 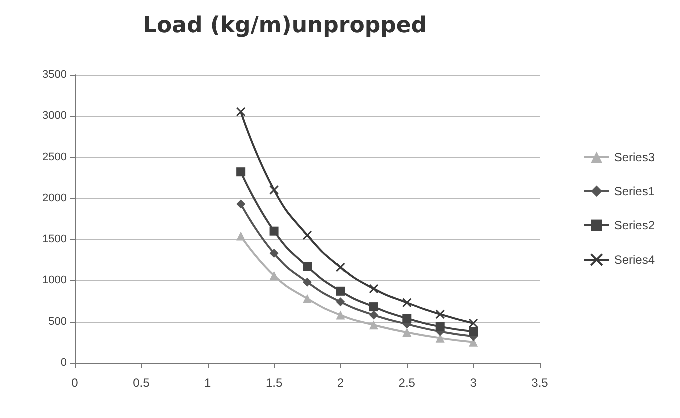 I want to click on x-tick-label: 2.5, so click(x=407, y=383).